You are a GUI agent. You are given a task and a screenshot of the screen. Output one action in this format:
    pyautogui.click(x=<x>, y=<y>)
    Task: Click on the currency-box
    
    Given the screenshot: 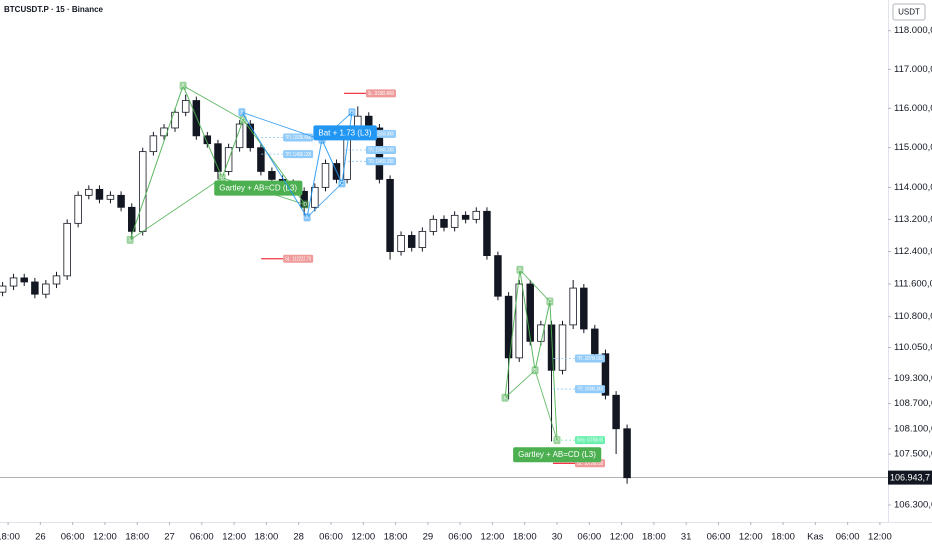 What is the action you would take?
    pyautogui.click(x=909, y=12)
    